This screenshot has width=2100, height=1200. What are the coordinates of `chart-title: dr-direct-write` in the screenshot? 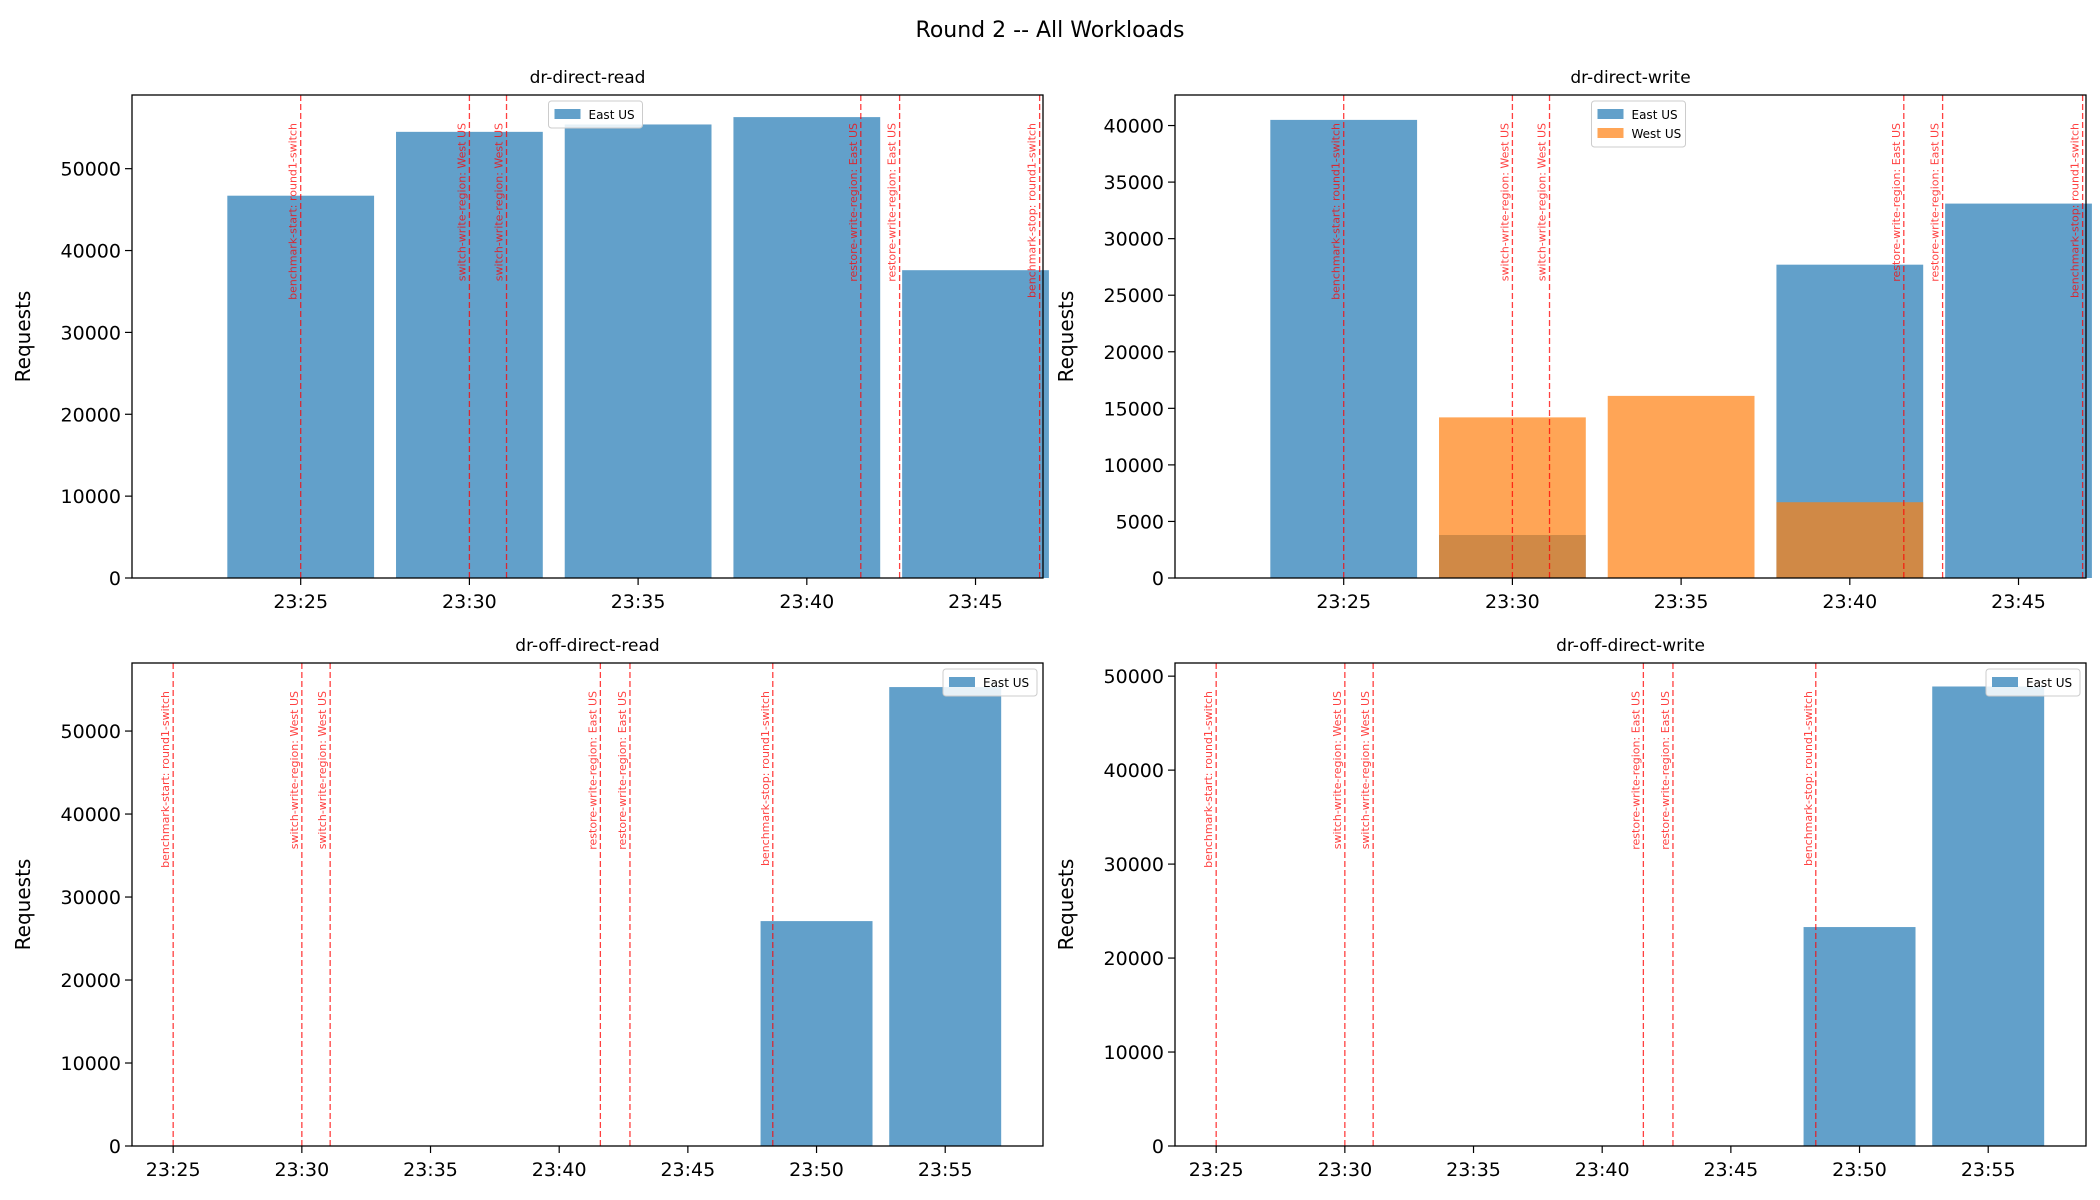 It's located at (1630, 78).